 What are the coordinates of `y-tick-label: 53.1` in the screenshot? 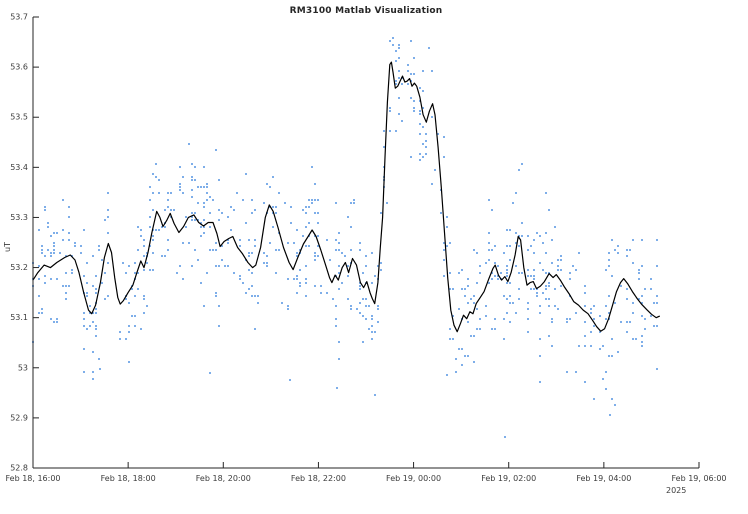 It's located at (19, 317).